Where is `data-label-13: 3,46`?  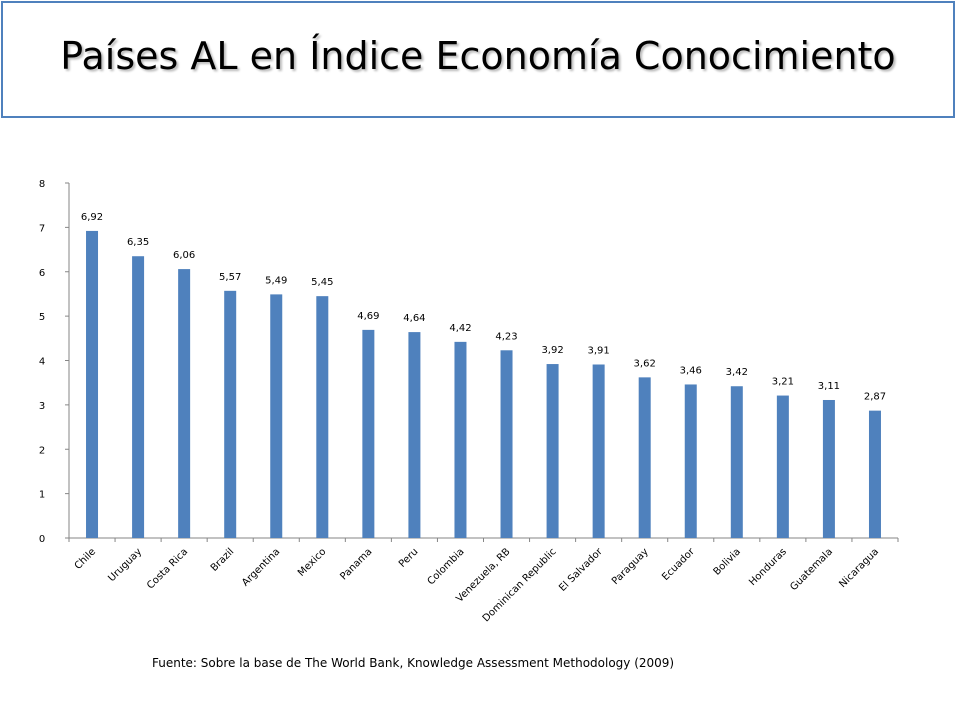 data-label-13: 3,46 is located at coordinates (691, 370).